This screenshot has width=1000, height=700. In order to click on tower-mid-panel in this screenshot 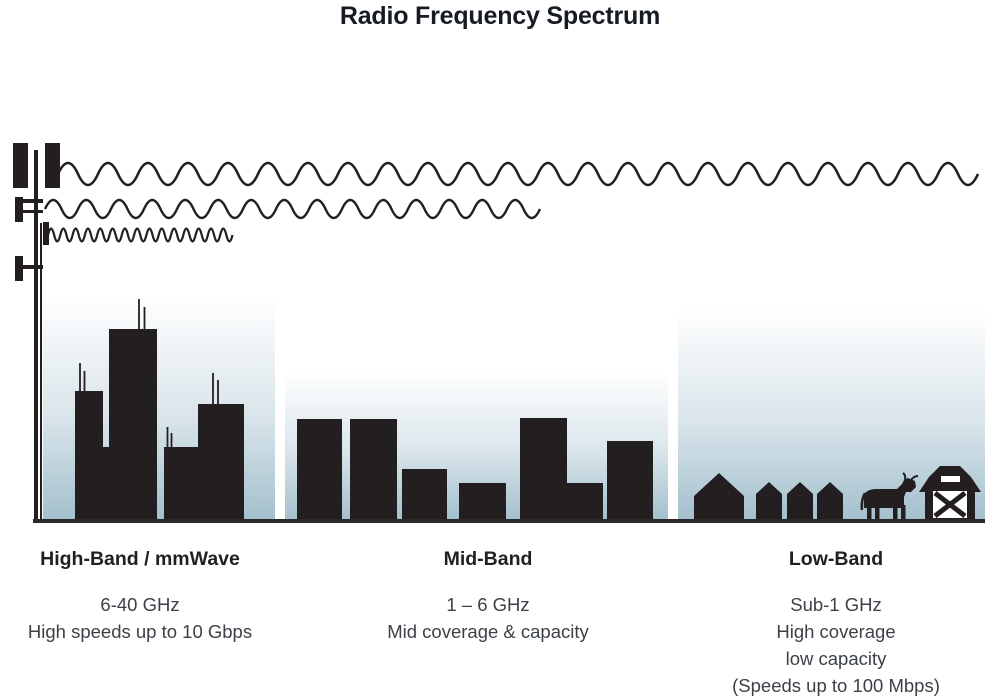, I will do `click(19, 209)`.